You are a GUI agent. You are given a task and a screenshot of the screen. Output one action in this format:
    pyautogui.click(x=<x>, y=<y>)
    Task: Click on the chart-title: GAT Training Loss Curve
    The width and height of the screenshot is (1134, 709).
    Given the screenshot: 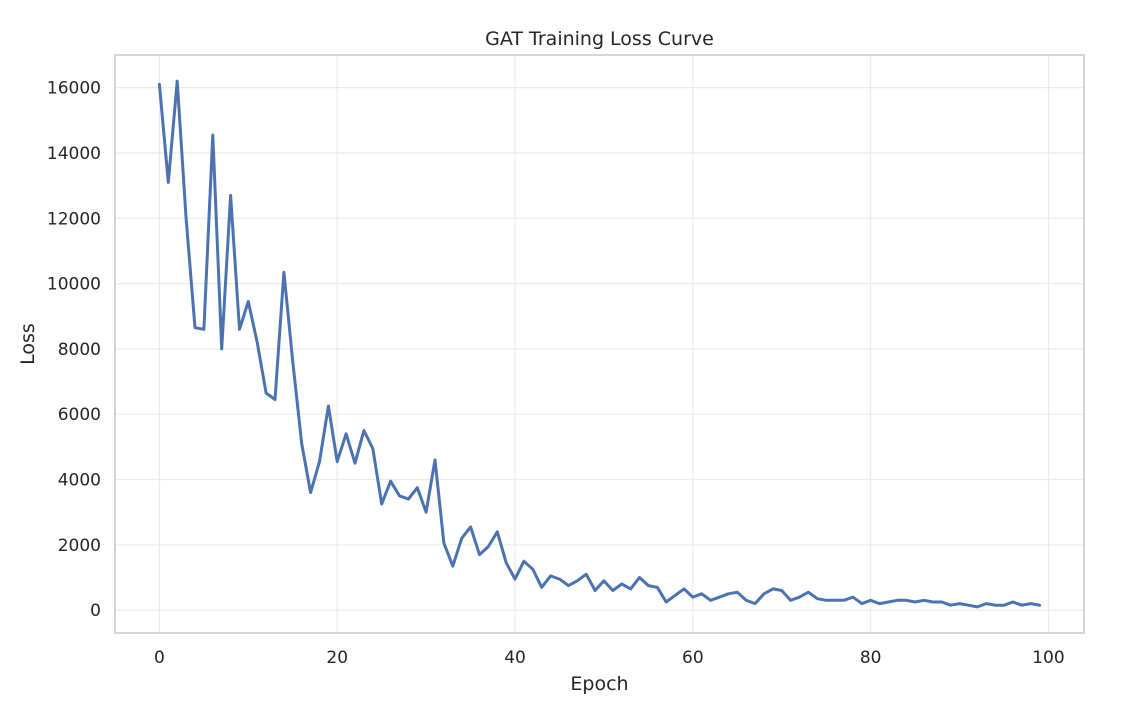 What is the action you would take?
    pyautogui.click(x=599, y=39)
    